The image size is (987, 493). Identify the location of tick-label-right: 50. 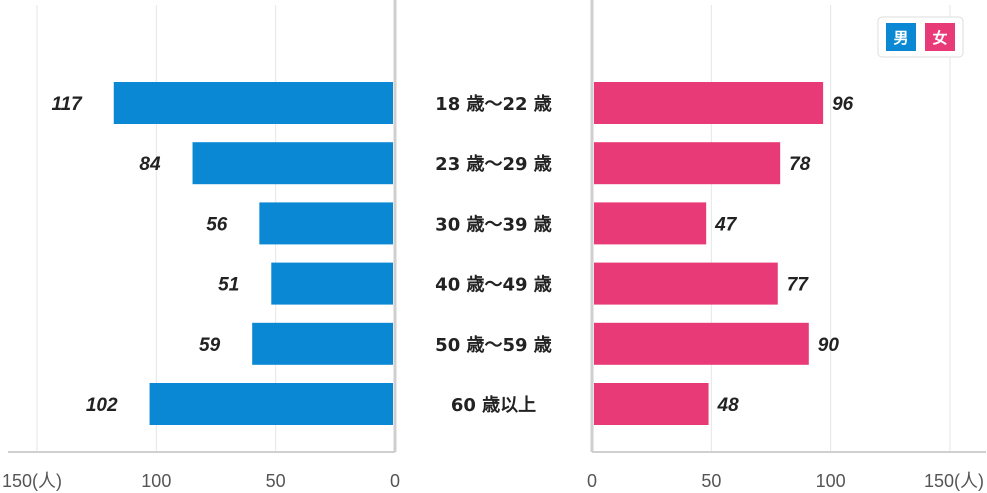
(711, 481).